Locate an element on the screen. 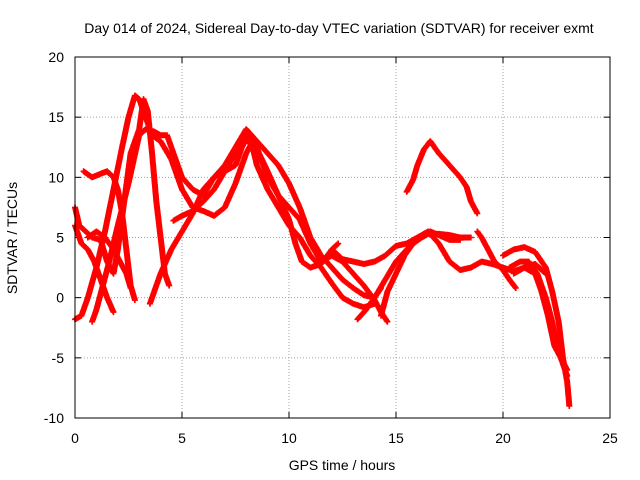  x-tick-label: 25 is located at coordinates (610, 438).